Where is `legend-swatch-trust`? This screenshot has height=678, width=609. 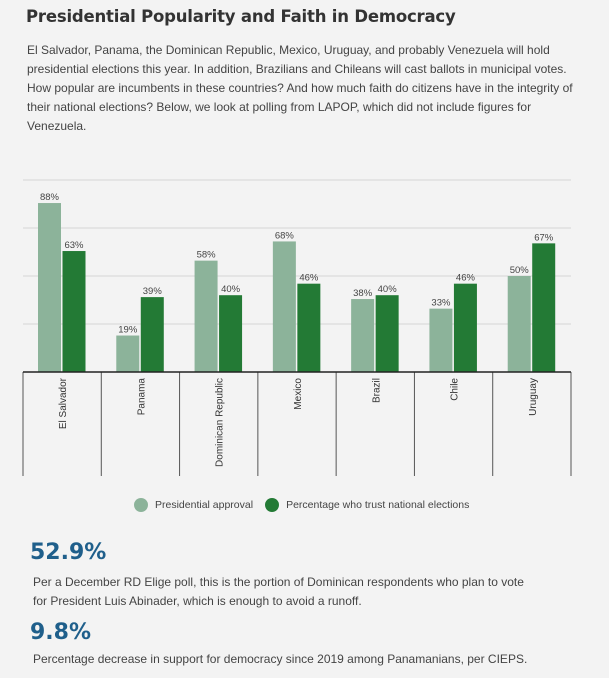
legend-swatch-trust is located at coordinates (272, 505).